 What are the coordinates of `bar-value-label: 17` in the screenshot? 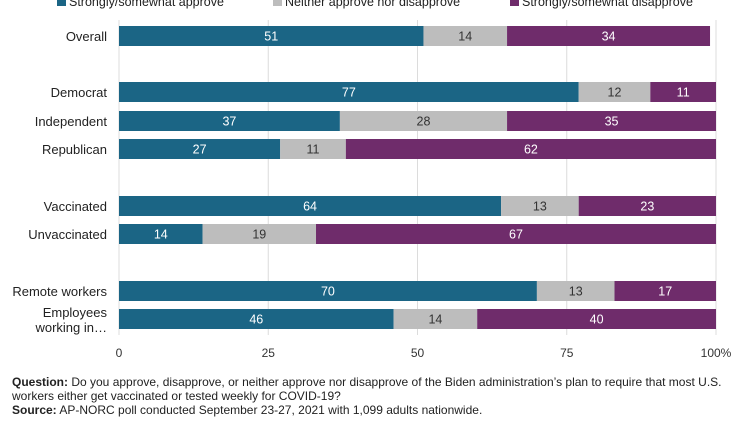 It's located at (665, 292).